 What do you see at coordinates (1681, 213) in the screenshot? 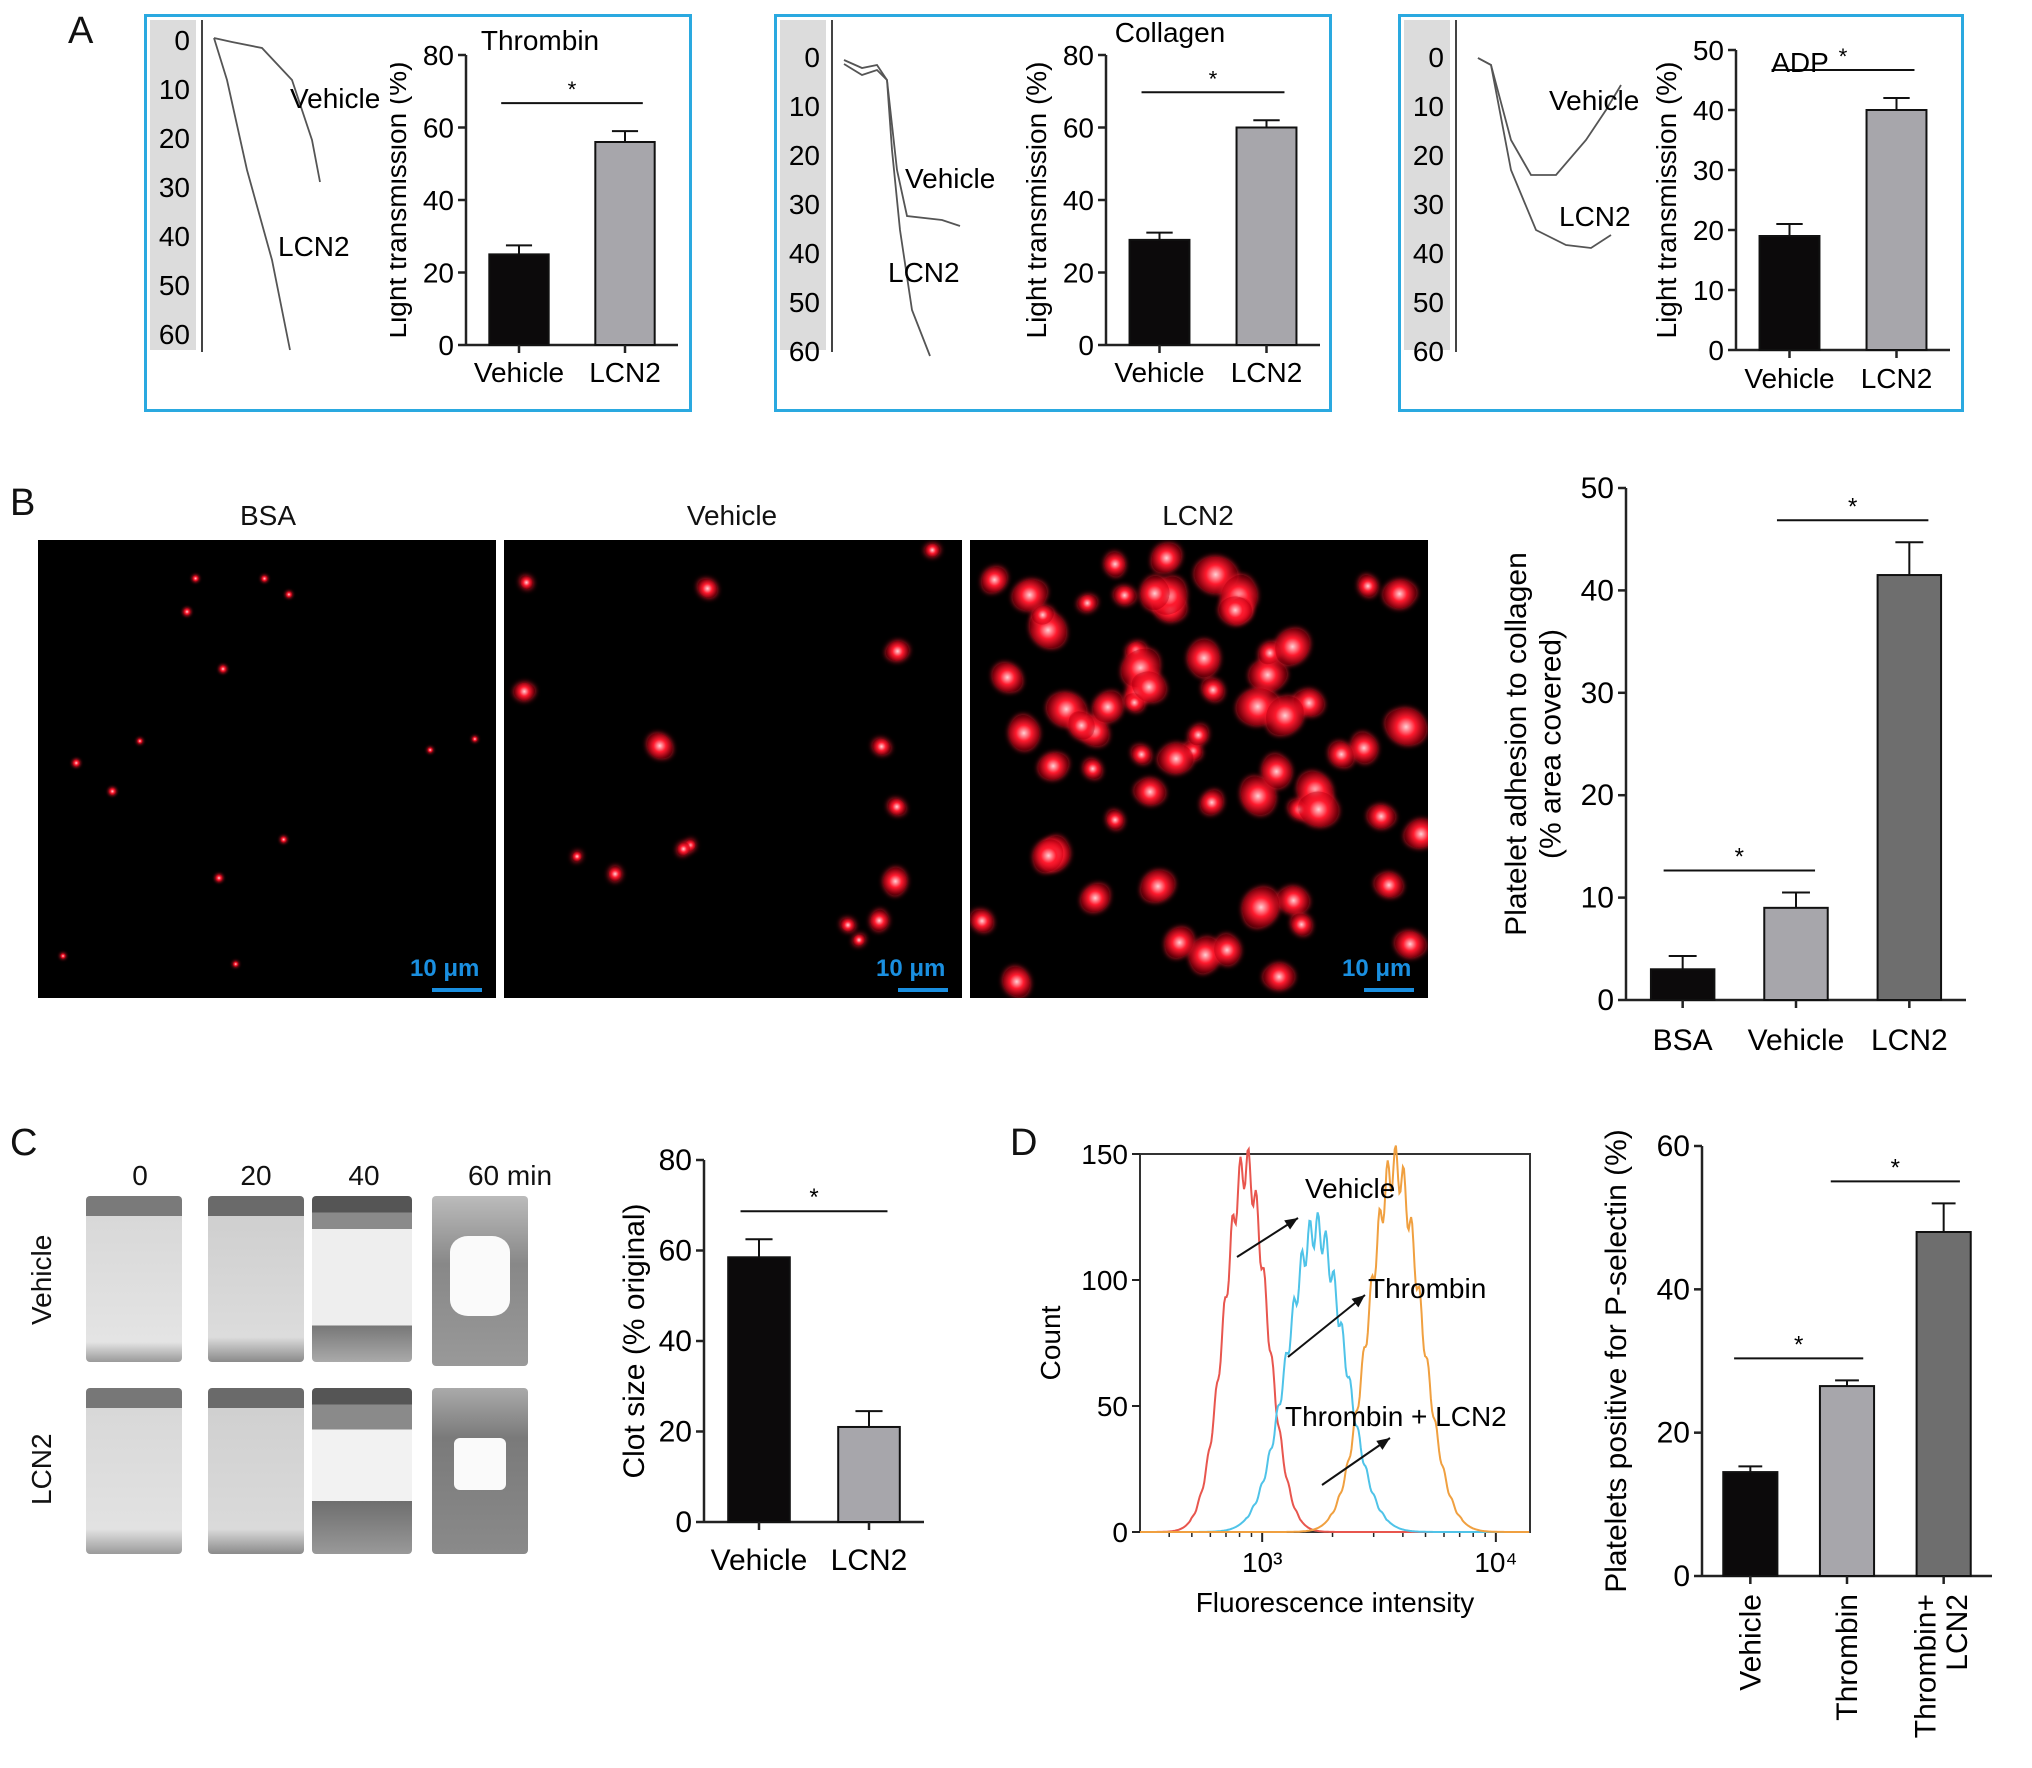
I see `panel-a-adp-frame` at bounding box center [1681, 213].